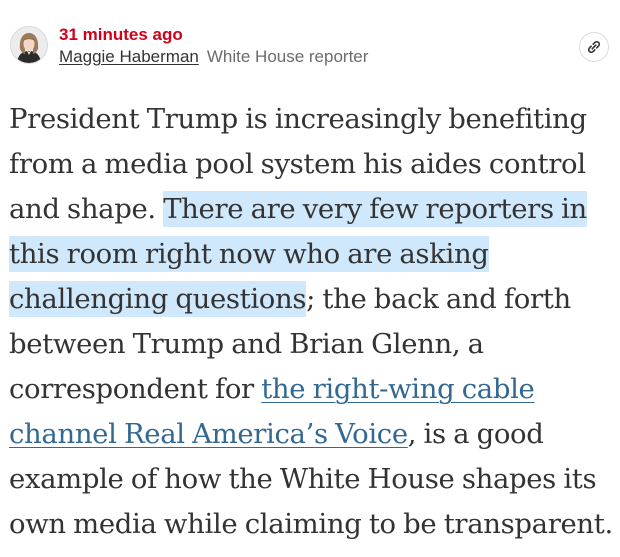  I want to click on link-icon, so click(594, 47).